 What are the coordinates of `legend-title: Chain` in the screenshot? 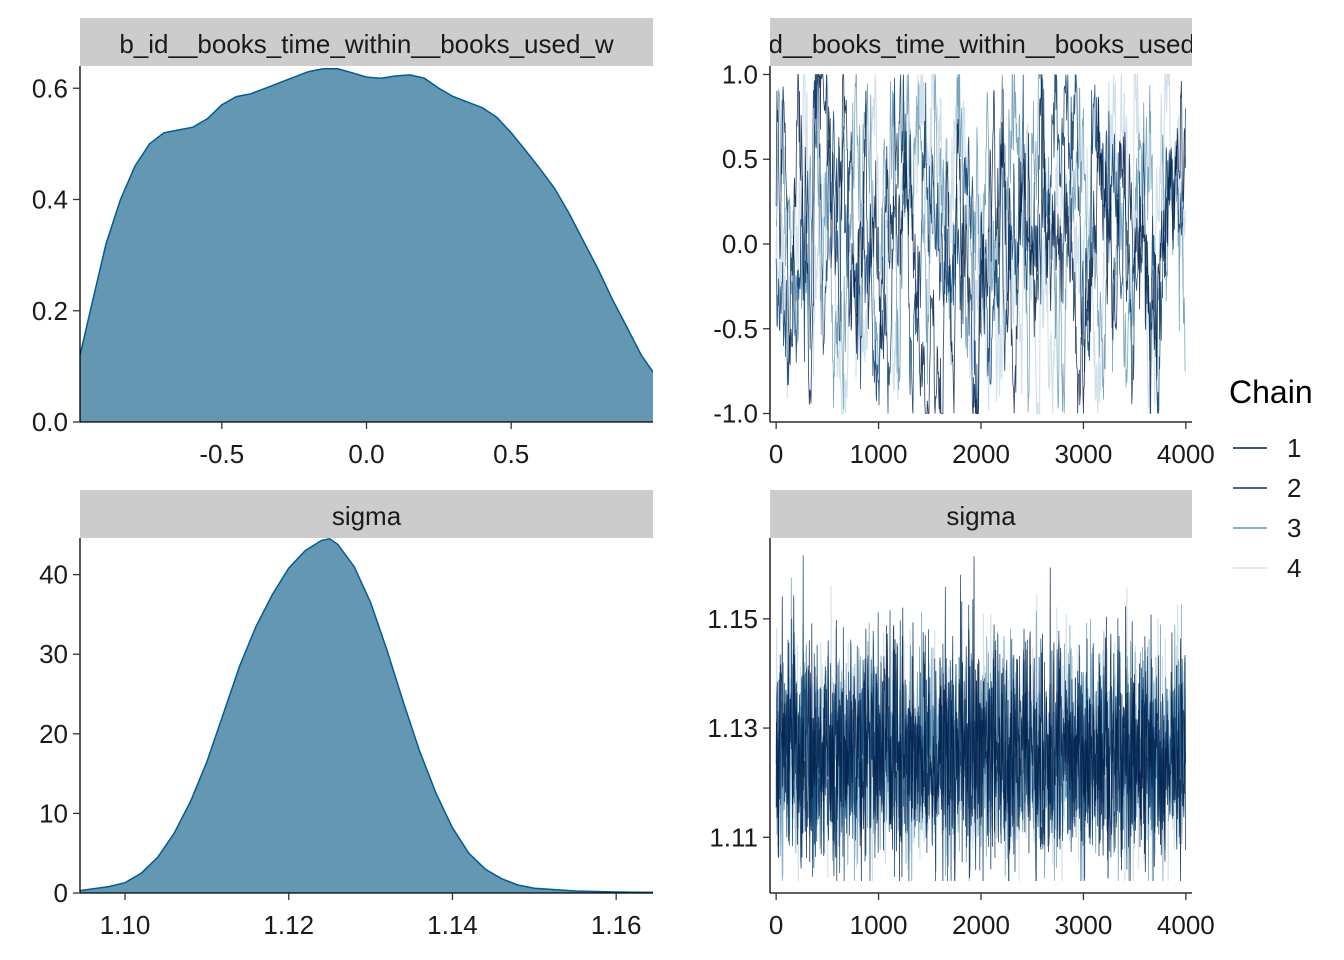 It's located at (1271, 392).